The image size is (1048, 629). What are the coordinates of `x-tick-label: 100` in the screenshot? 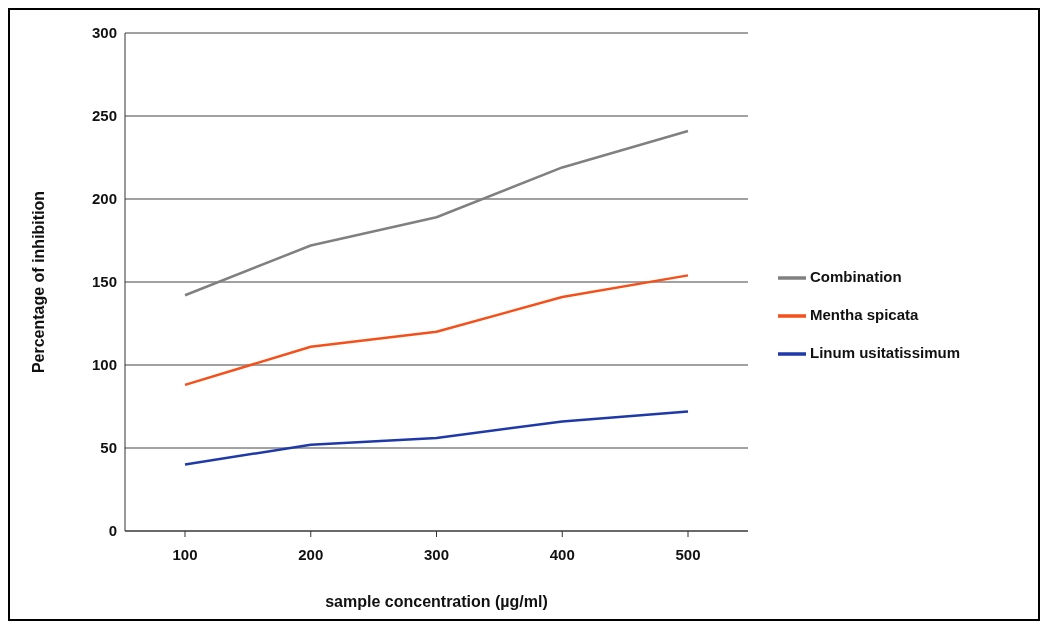 It's located at (185, 554).